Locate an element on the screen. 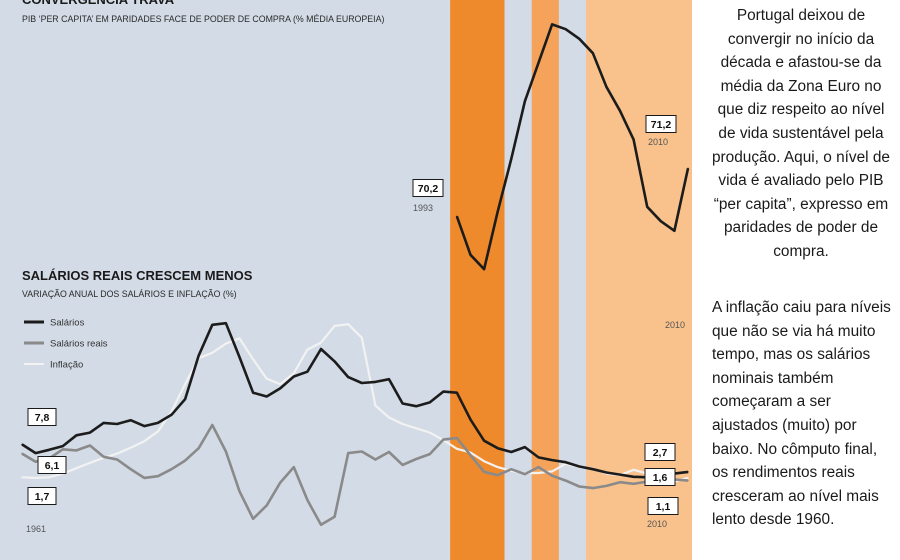 This screenshot has height=560, width=900. pib-point-1993 is located at coordinates (457, 216).